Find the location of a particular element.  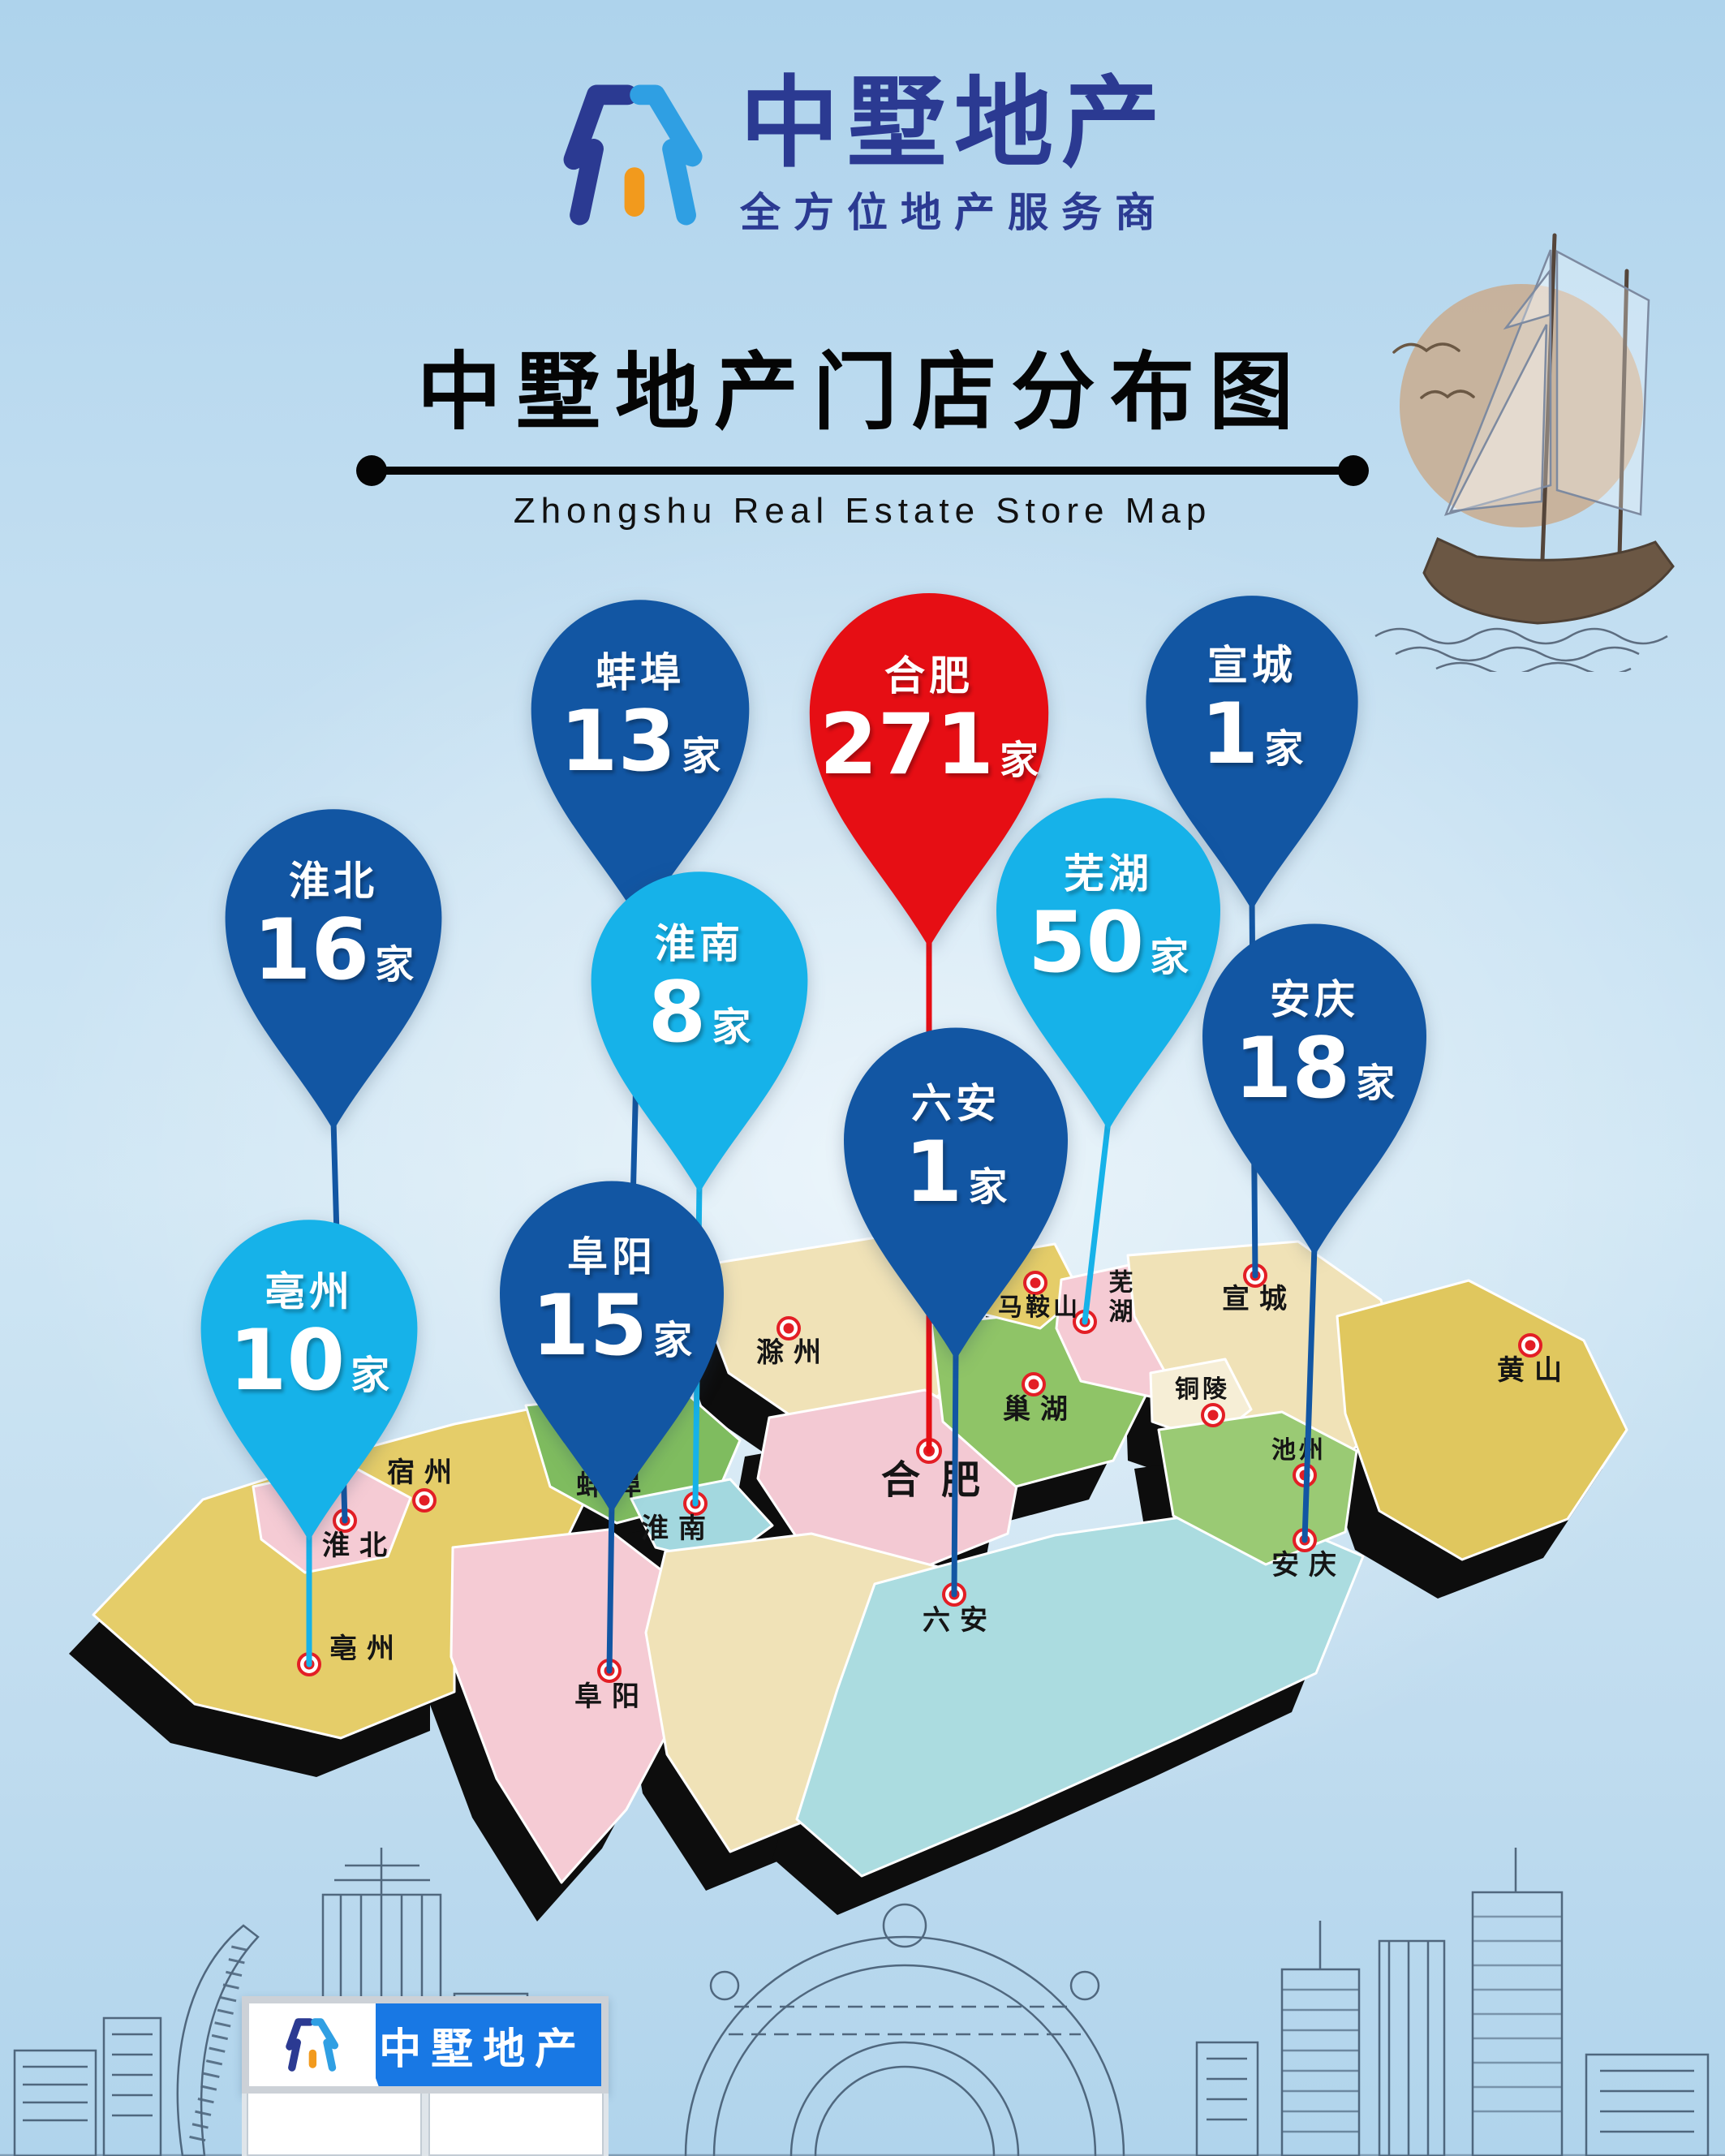

sailboat-sketch-icon is located at coordinates (1524, 452).